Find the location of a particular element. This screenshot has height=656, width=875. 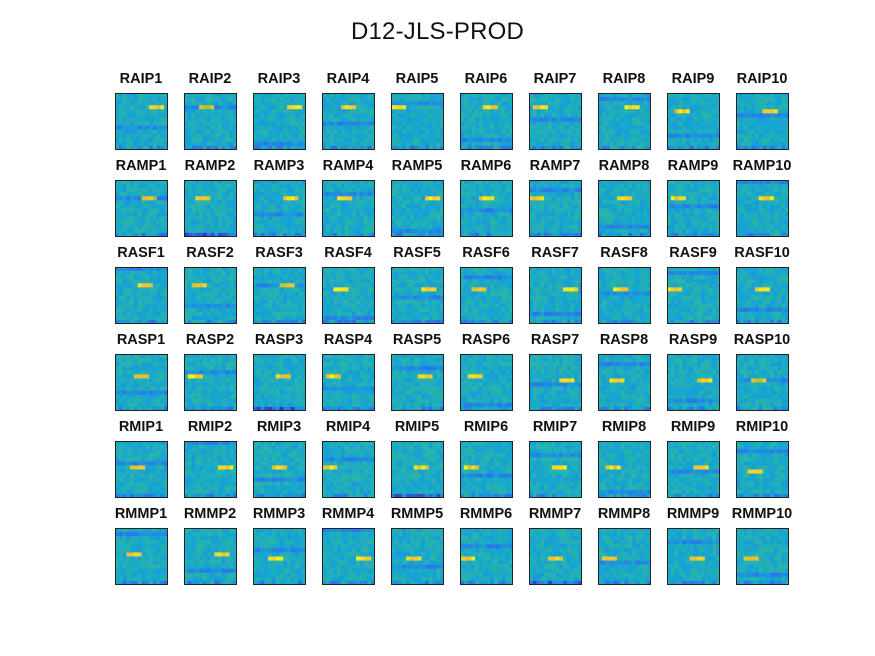

panel-raip1: RAIP1 is located at coordinates (141, 110).